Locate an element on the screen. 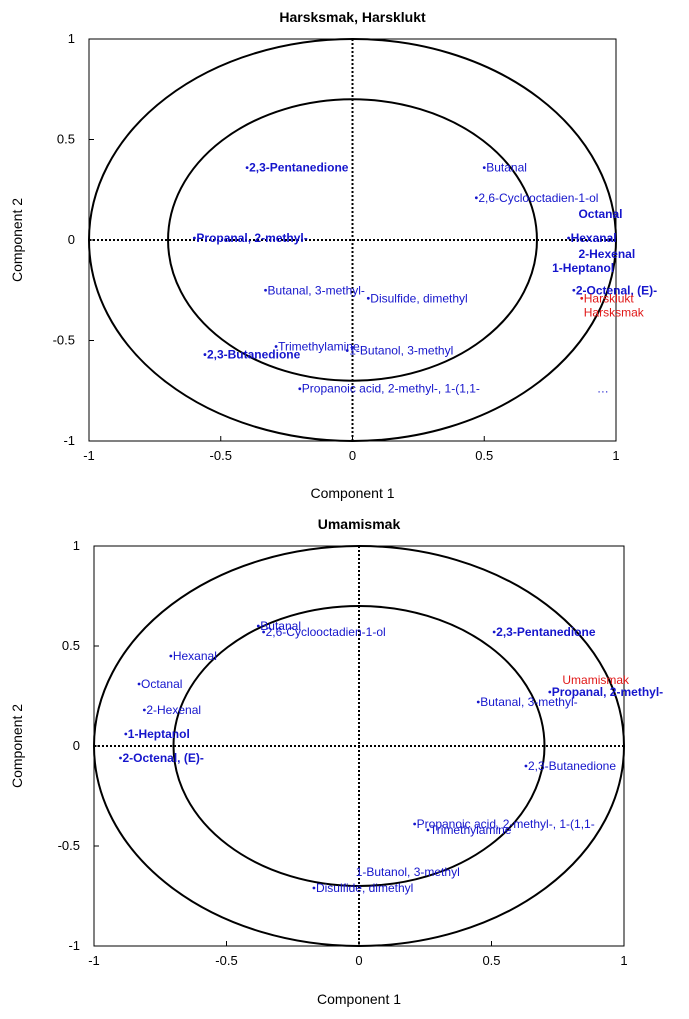 The image size is (689, 1019). data-point-label: Harsklukt is located at coordinates (609, 298).